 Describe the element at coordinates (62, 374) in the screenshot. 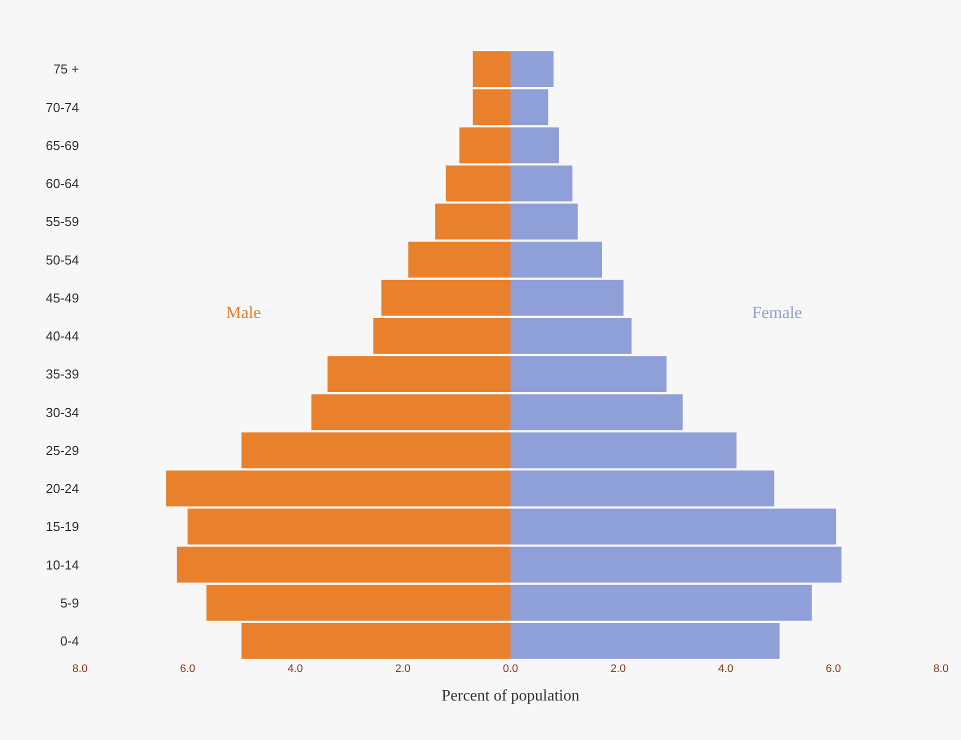

I see `y-tick-label: 35-39` at that location.